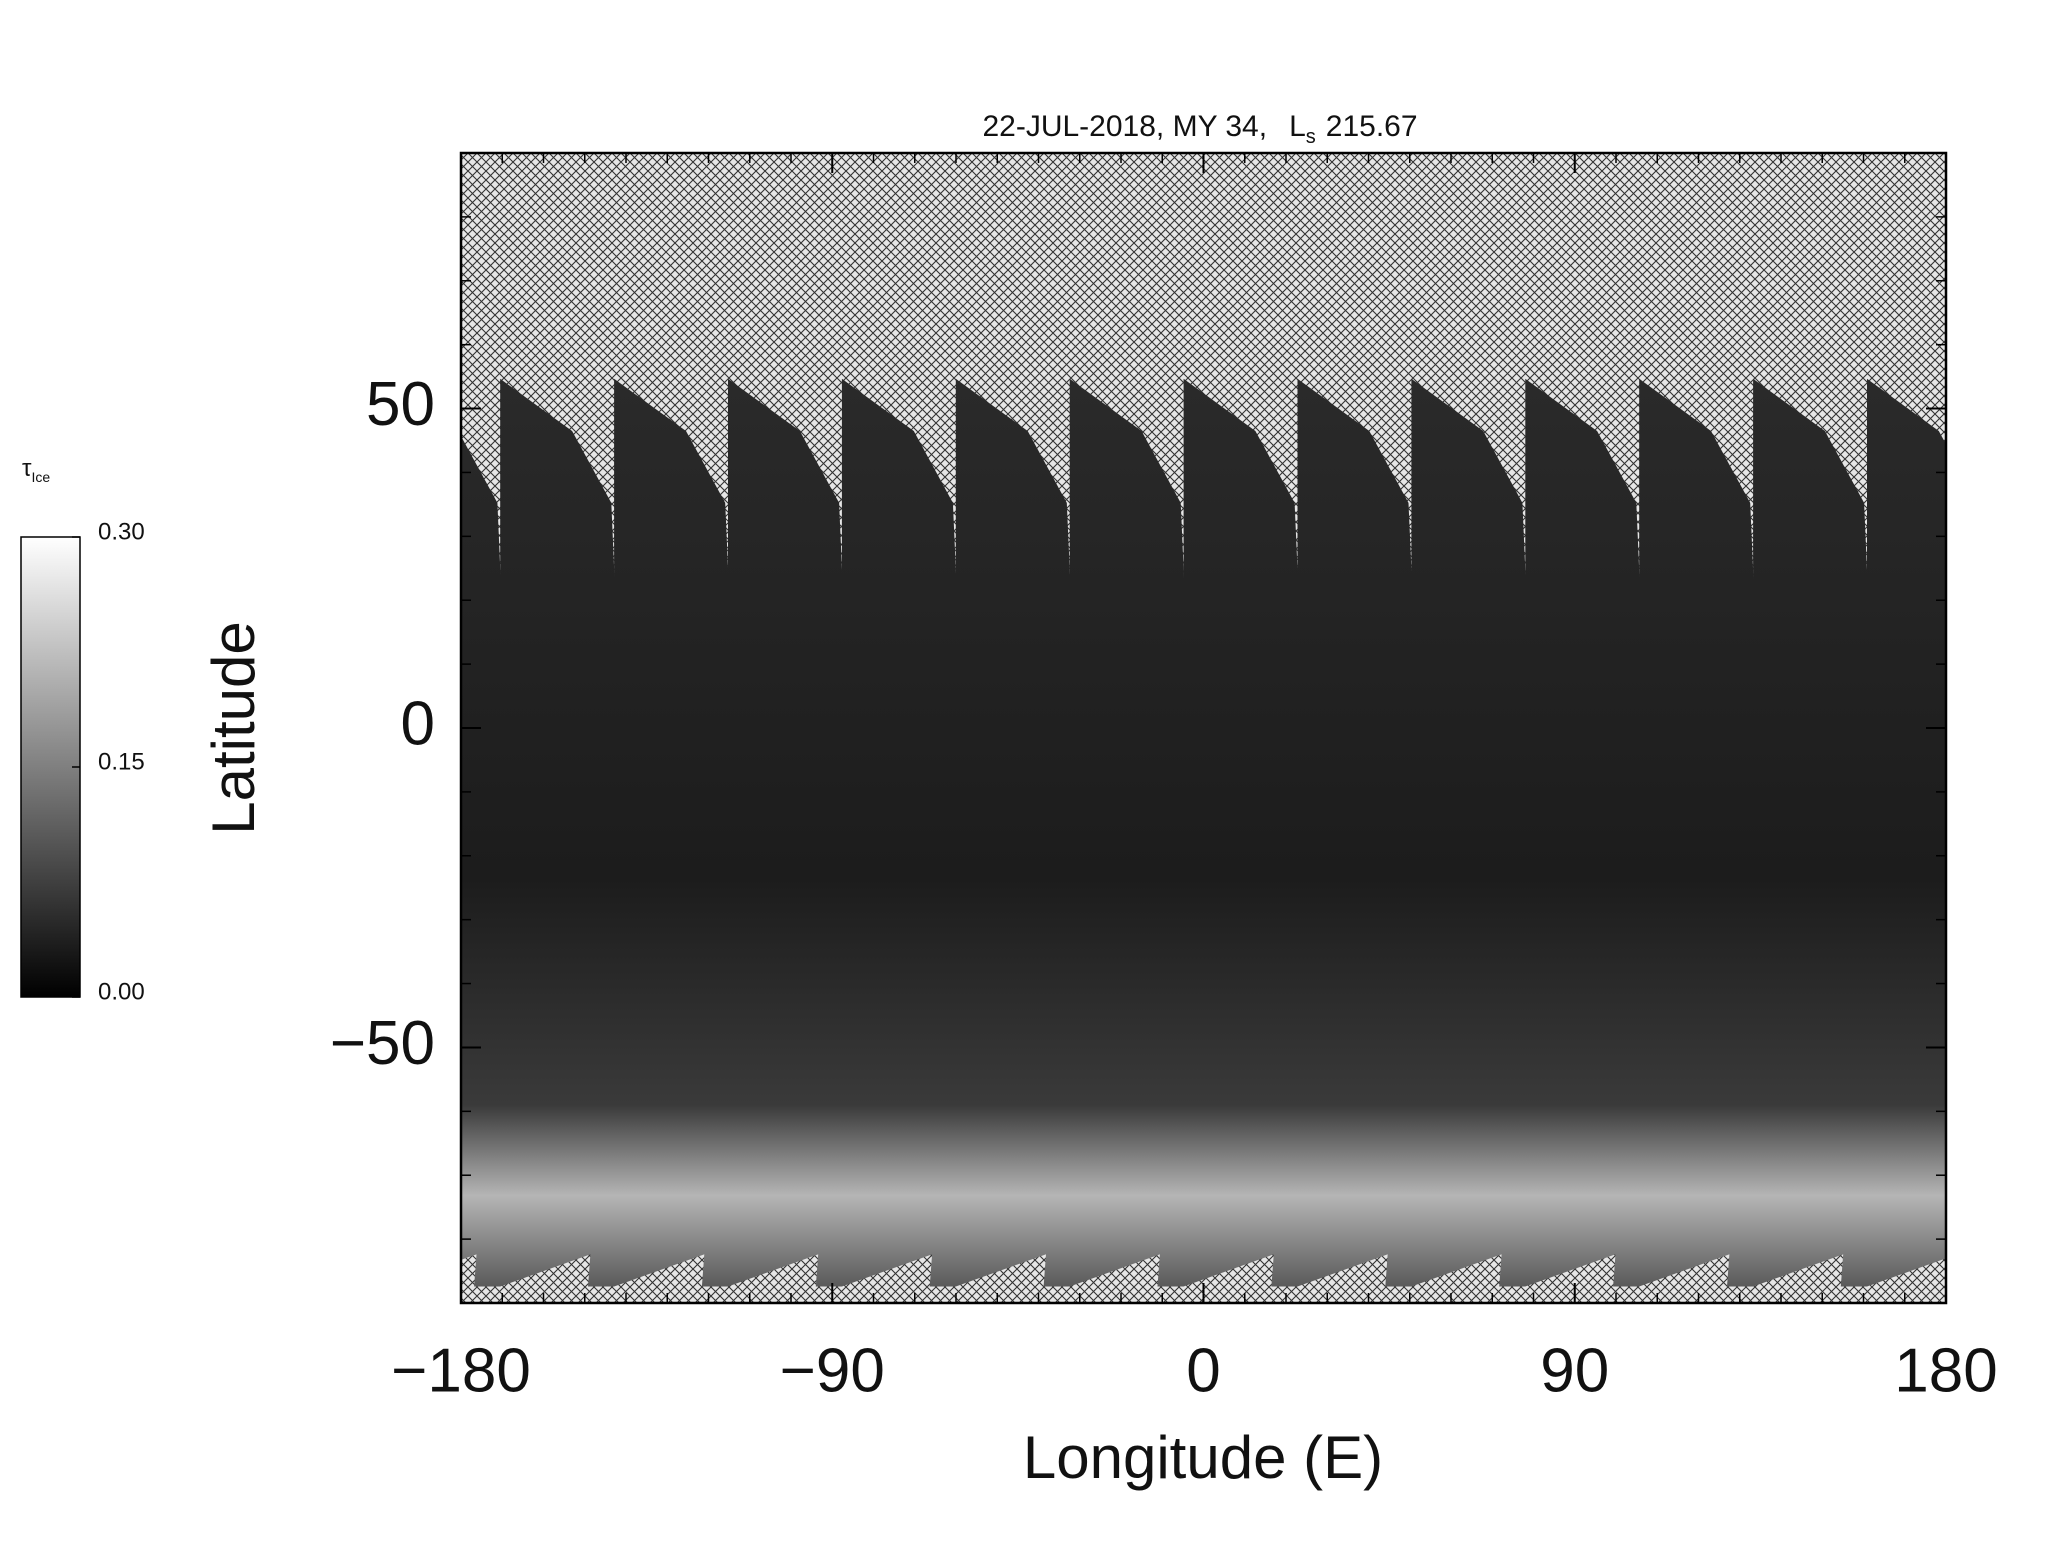 This screenshot has width=2048, height=1541. I want to click on colorbar-tick-label: 0.30, so click(121, 531).